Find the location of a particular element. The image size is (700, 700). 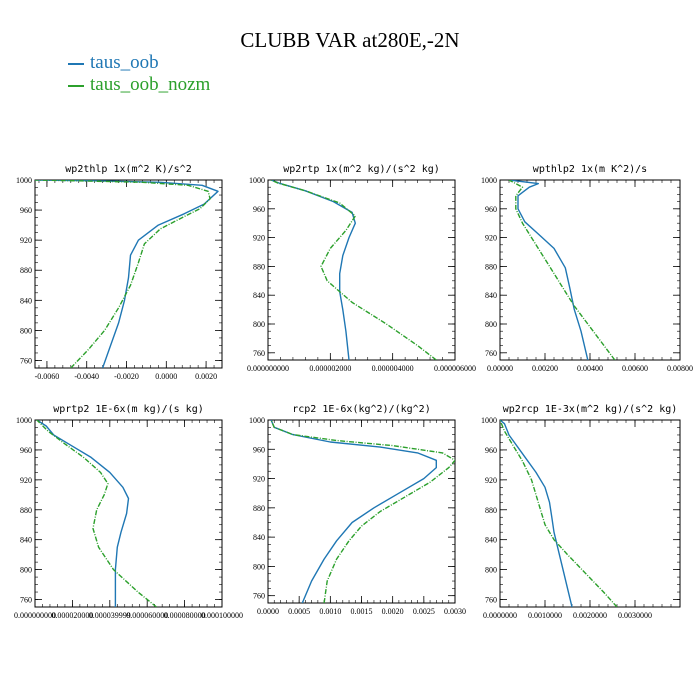

x-tick-label: 0.00800 is located at coordinates (680, 368).